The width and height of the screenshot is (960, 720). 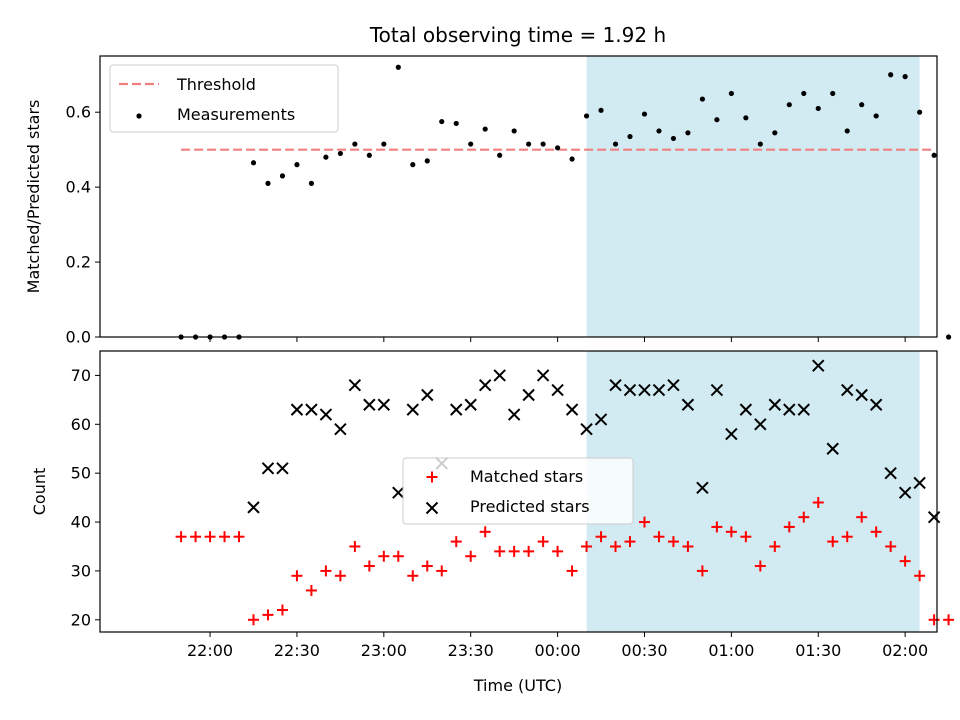 What do you see at coordinates (517, 35) in the screenshot?
I see `chart-title: Total observing time = 1.92 h` at bounding box center [517, 35].